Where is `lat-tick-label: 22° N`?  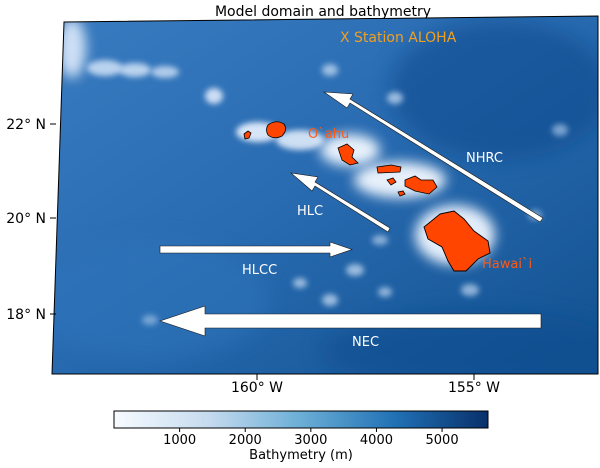
lat-tick-label: 22° N is located at coordinates (26, 125).